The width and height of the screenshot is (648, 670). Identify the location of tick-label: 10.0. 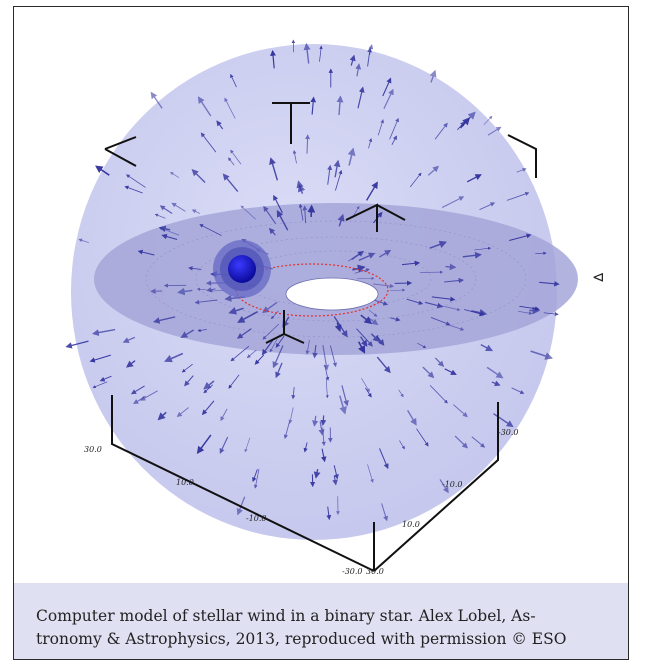
(411, 524).